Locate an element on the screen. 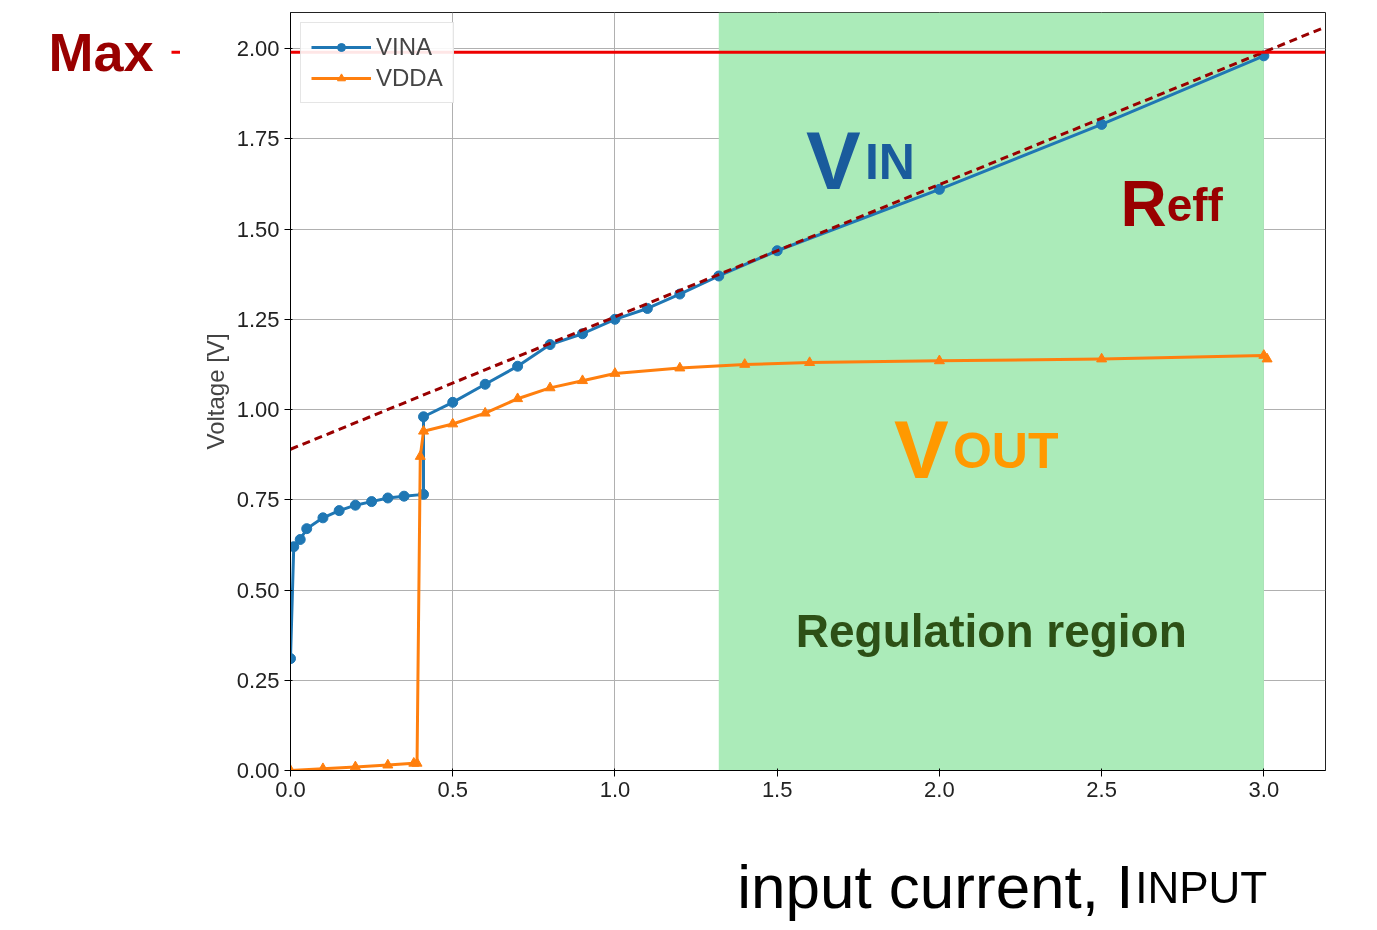  x-tick-label: 3.0 is located at coordinates (1264, 789).